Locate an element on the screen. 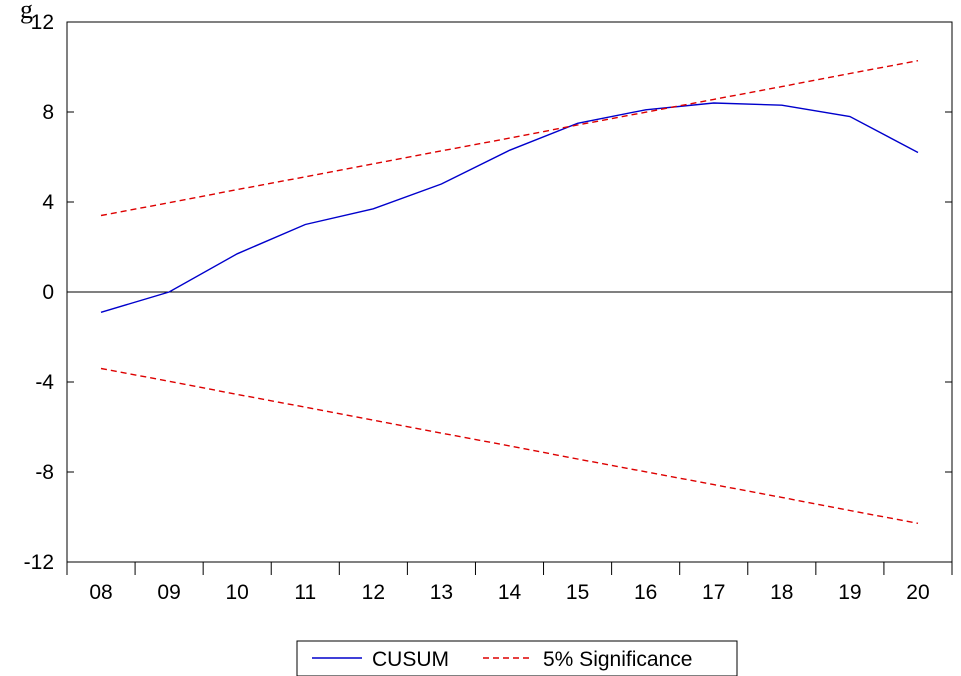 The image size is (961, 676). x-tick-label: 09 is located at coordinates (168, 592).